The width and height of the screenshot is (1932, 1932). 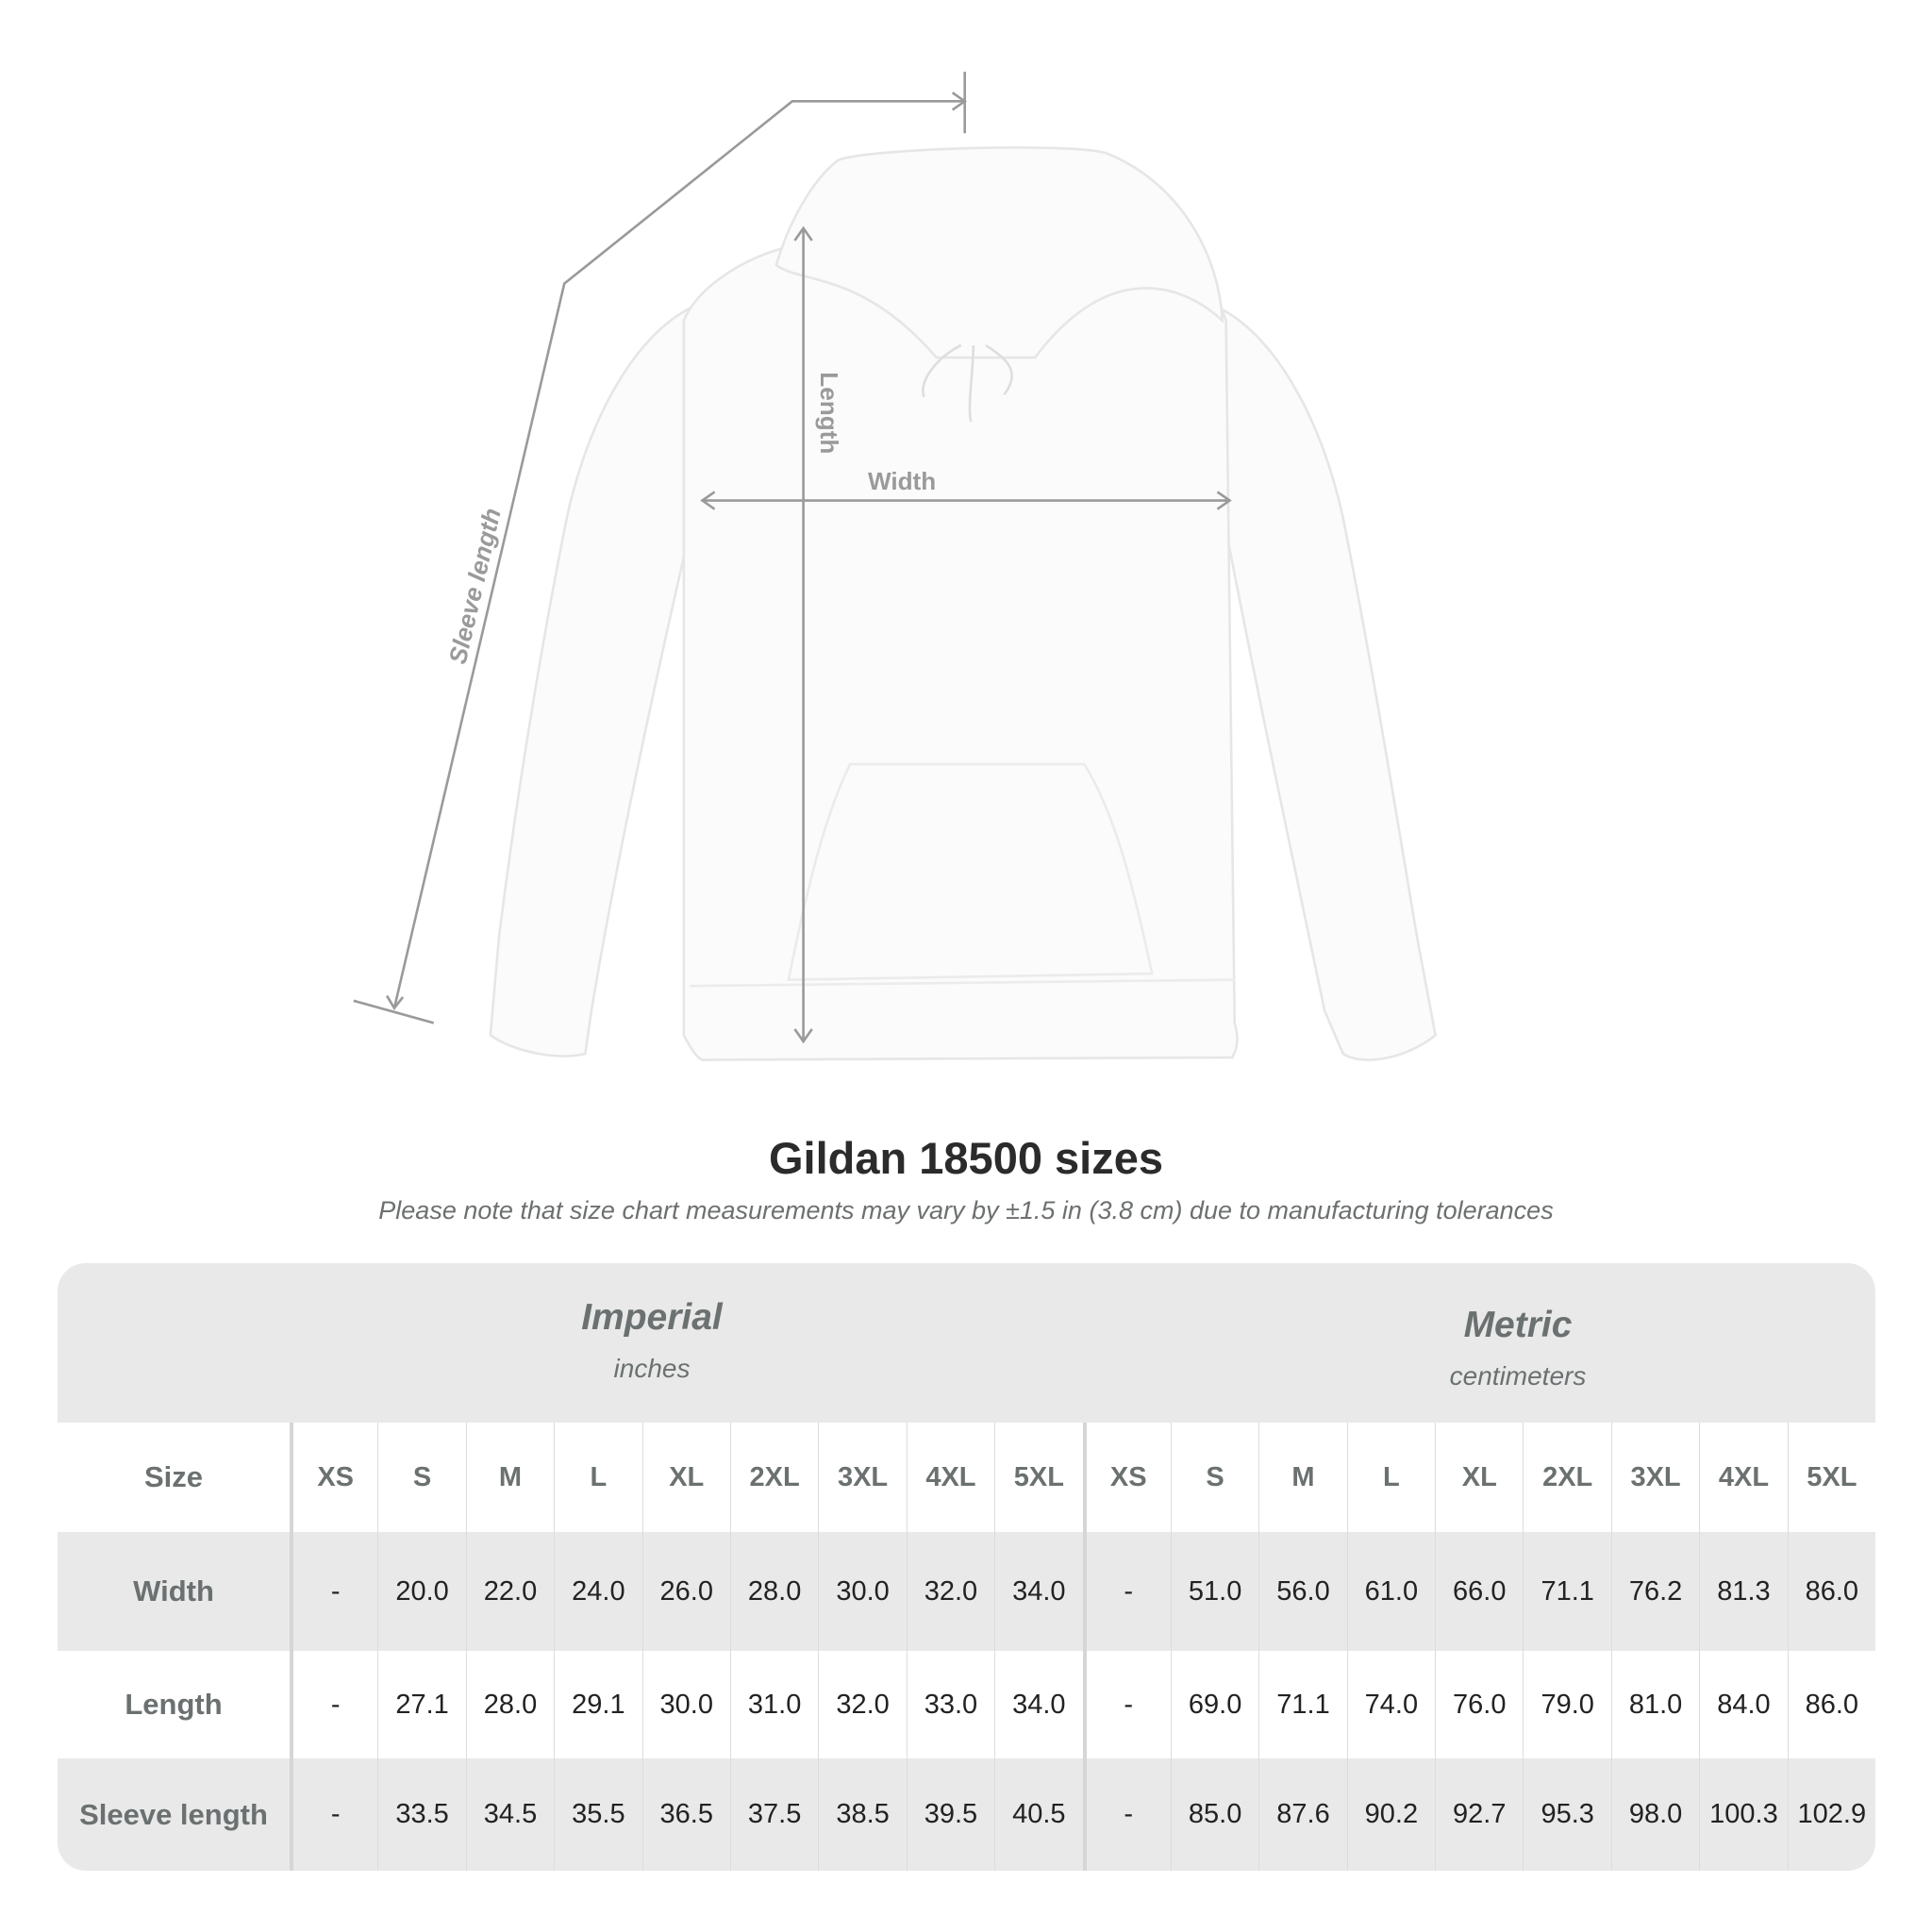 I want to click on cell-imperial: 36.5, so click(x=686, y=1814).